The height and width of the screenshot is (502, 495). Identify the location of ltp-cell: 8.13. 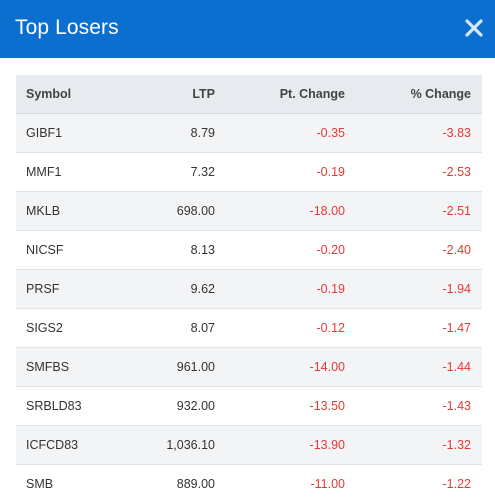
(176, 249).